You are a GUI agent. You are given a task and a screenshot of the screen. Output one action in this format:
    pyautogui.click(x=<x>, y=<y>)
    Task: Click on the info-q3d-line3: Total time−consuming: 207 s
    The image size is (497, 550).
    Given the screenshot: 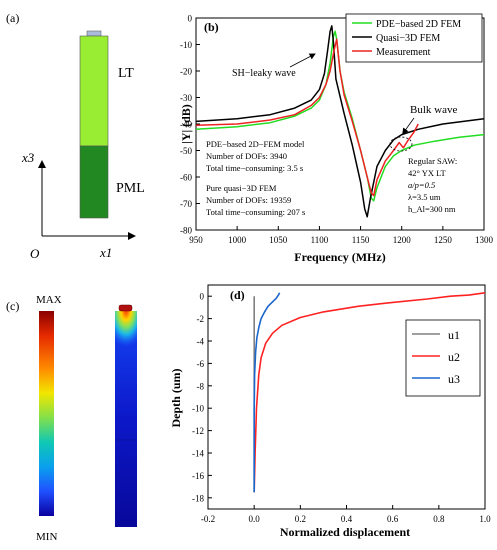 What is the action you would take?
    pyautogui.click(x=255, y=212)
    